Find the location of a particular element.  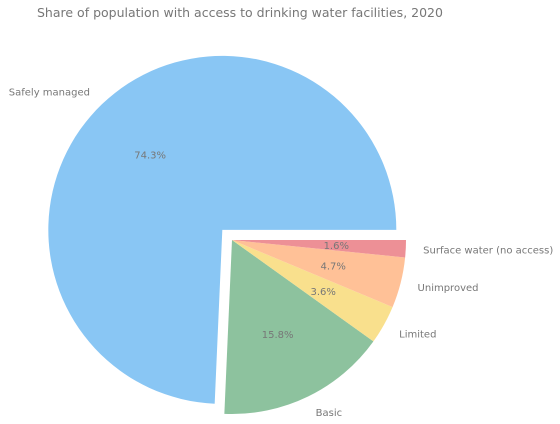

pie-category-label-safely-managed: Safely managed is located at coordinates (49, 93).